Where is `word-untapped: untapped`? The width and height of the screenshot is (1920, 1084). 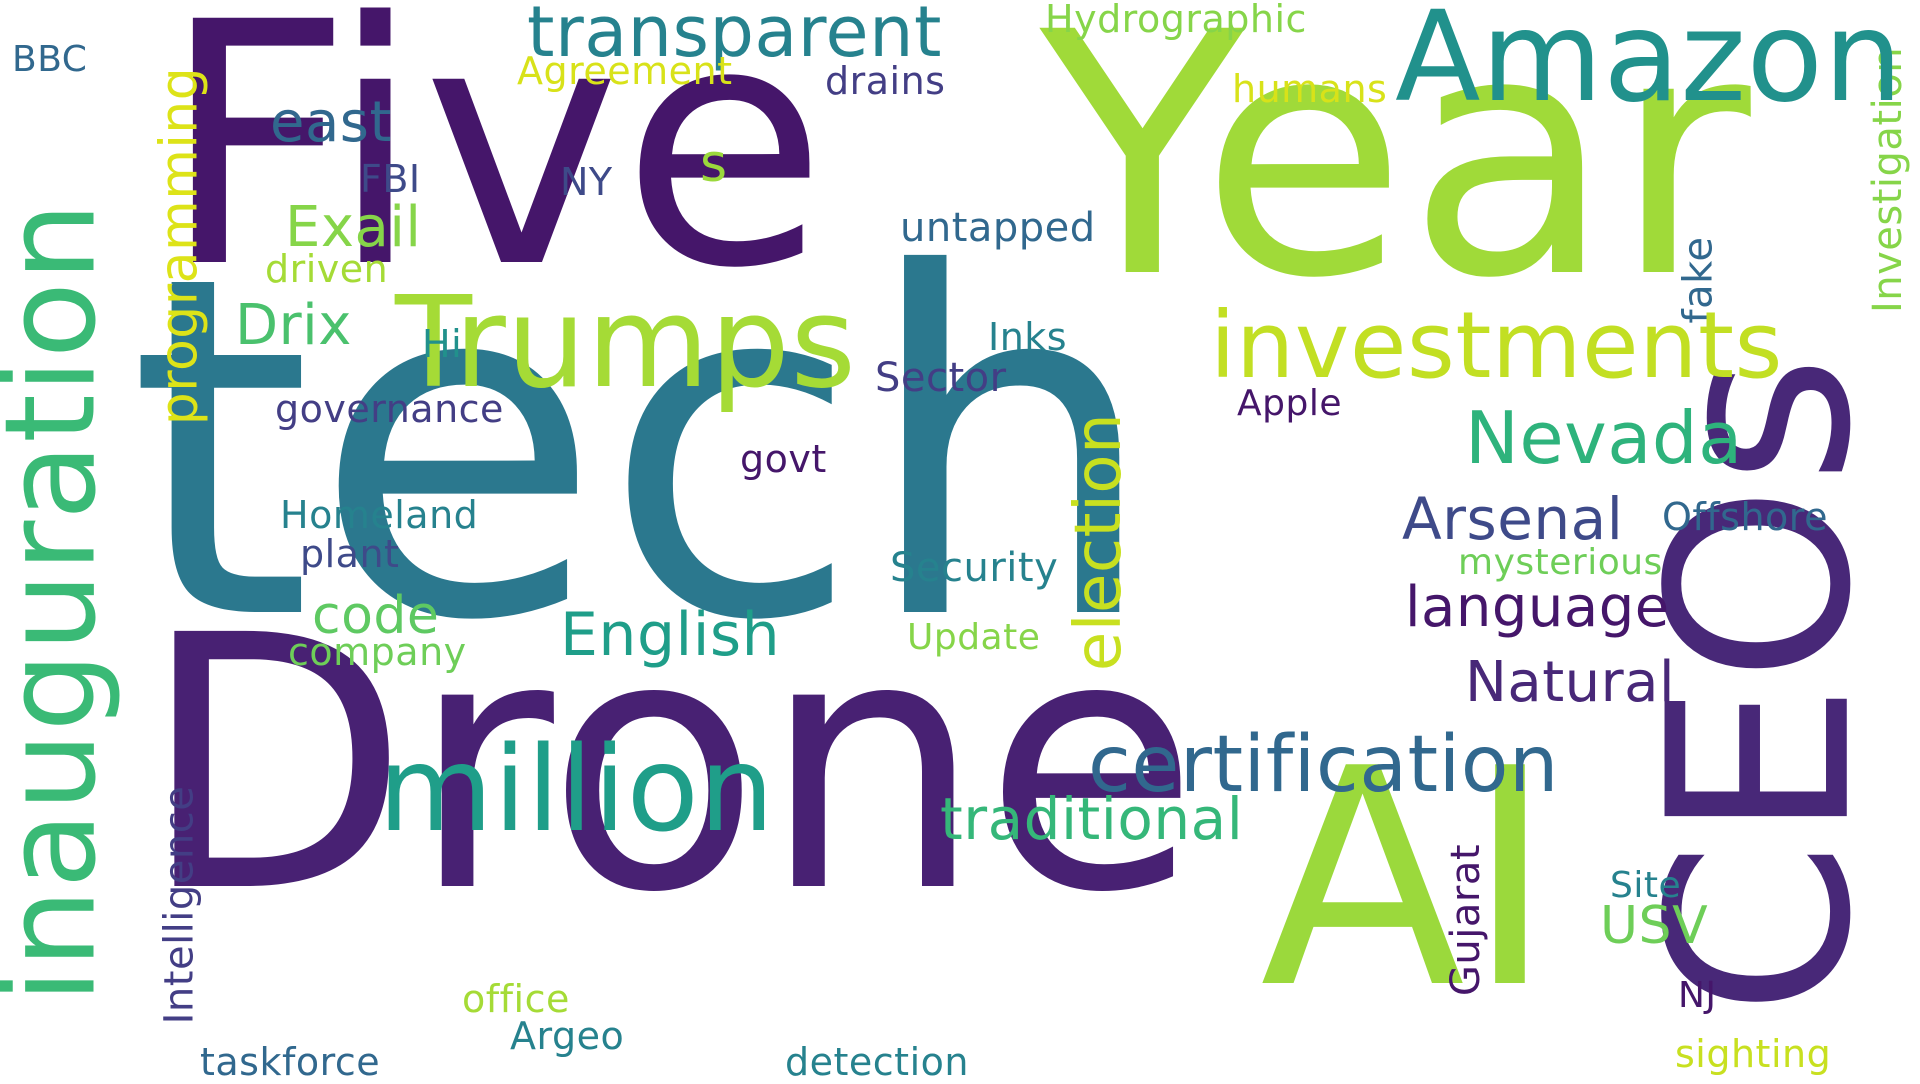 word-untapped: untapped is located at coordinates (998, 228).